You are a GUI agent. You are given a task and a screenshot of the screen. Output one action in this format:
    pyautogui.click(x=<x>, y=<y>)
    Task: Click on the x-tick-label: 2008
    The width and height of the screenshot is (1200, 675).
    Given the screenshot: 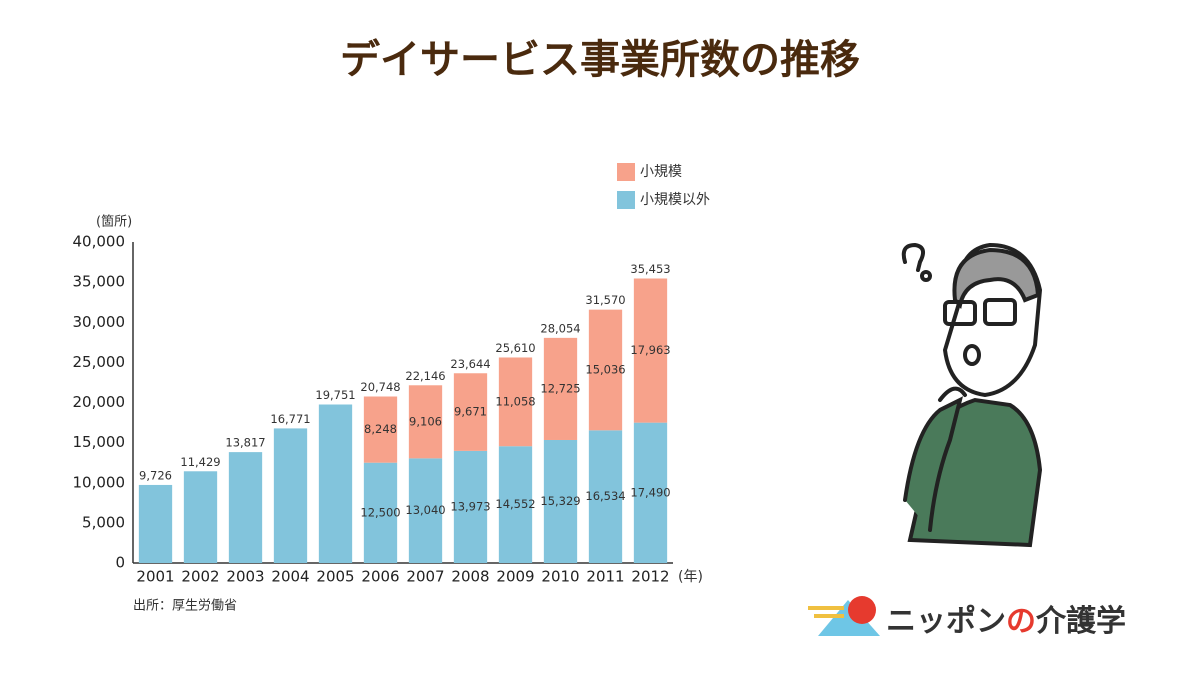 What is the action you would take?
    pyautogui.click(x=470, y=577)
    